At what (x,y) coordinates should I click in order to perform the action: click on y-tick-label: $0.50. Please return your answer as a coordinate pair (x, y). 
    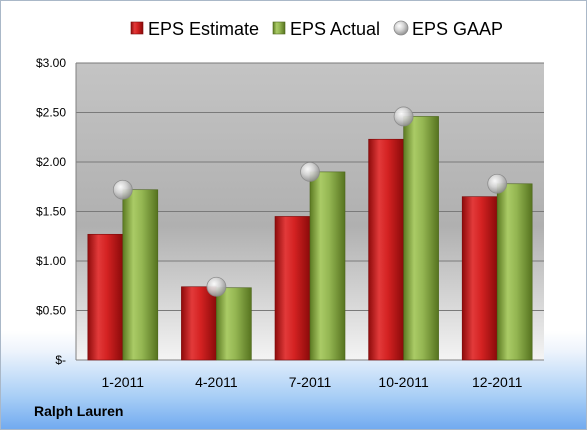
    Looking at the image, I should click on (51, 311).